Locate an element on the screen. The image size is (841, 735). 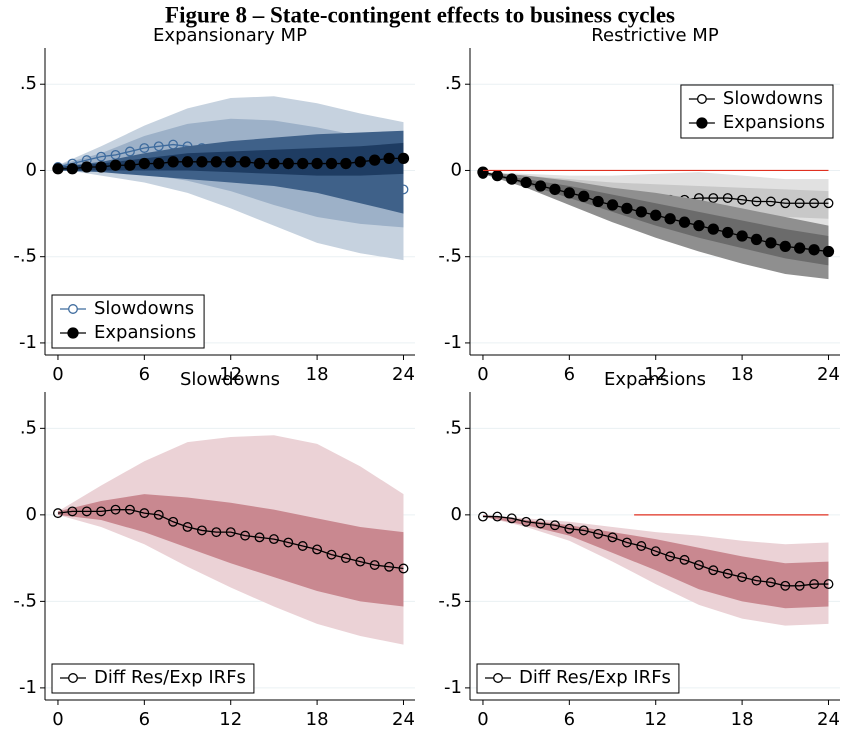
x-tick-label: 6 is located at coordinates (144, 719).